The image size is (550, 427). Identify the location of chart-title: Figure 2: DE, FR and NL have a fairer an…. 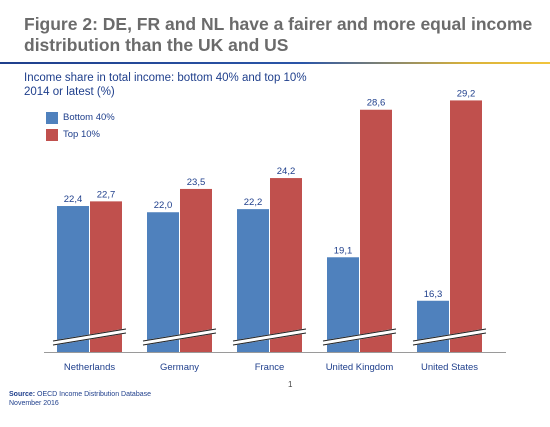
(278, 34).